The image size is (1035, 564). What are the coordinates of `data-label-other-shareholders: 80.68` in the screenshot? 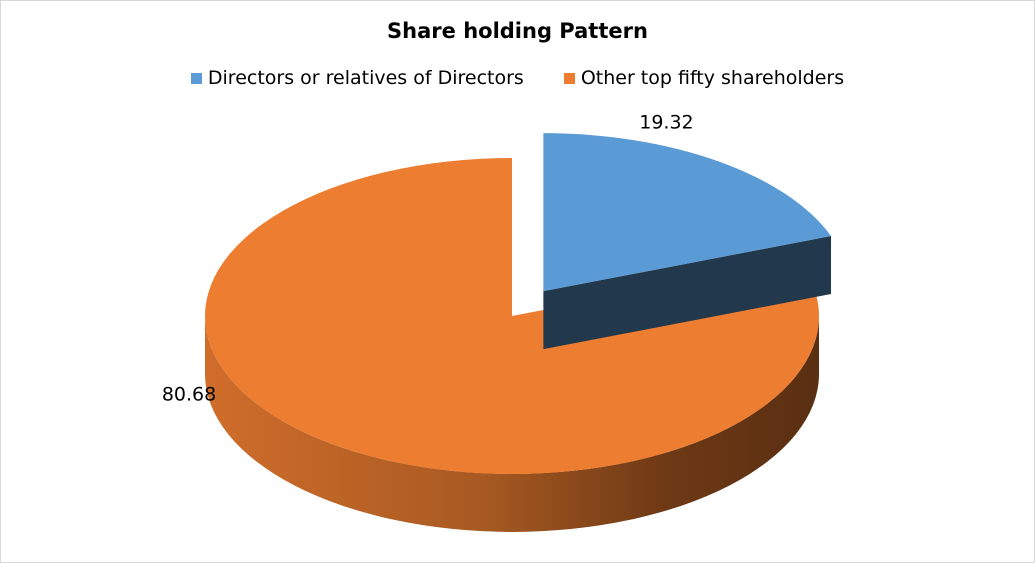 It's located at (189, 395).